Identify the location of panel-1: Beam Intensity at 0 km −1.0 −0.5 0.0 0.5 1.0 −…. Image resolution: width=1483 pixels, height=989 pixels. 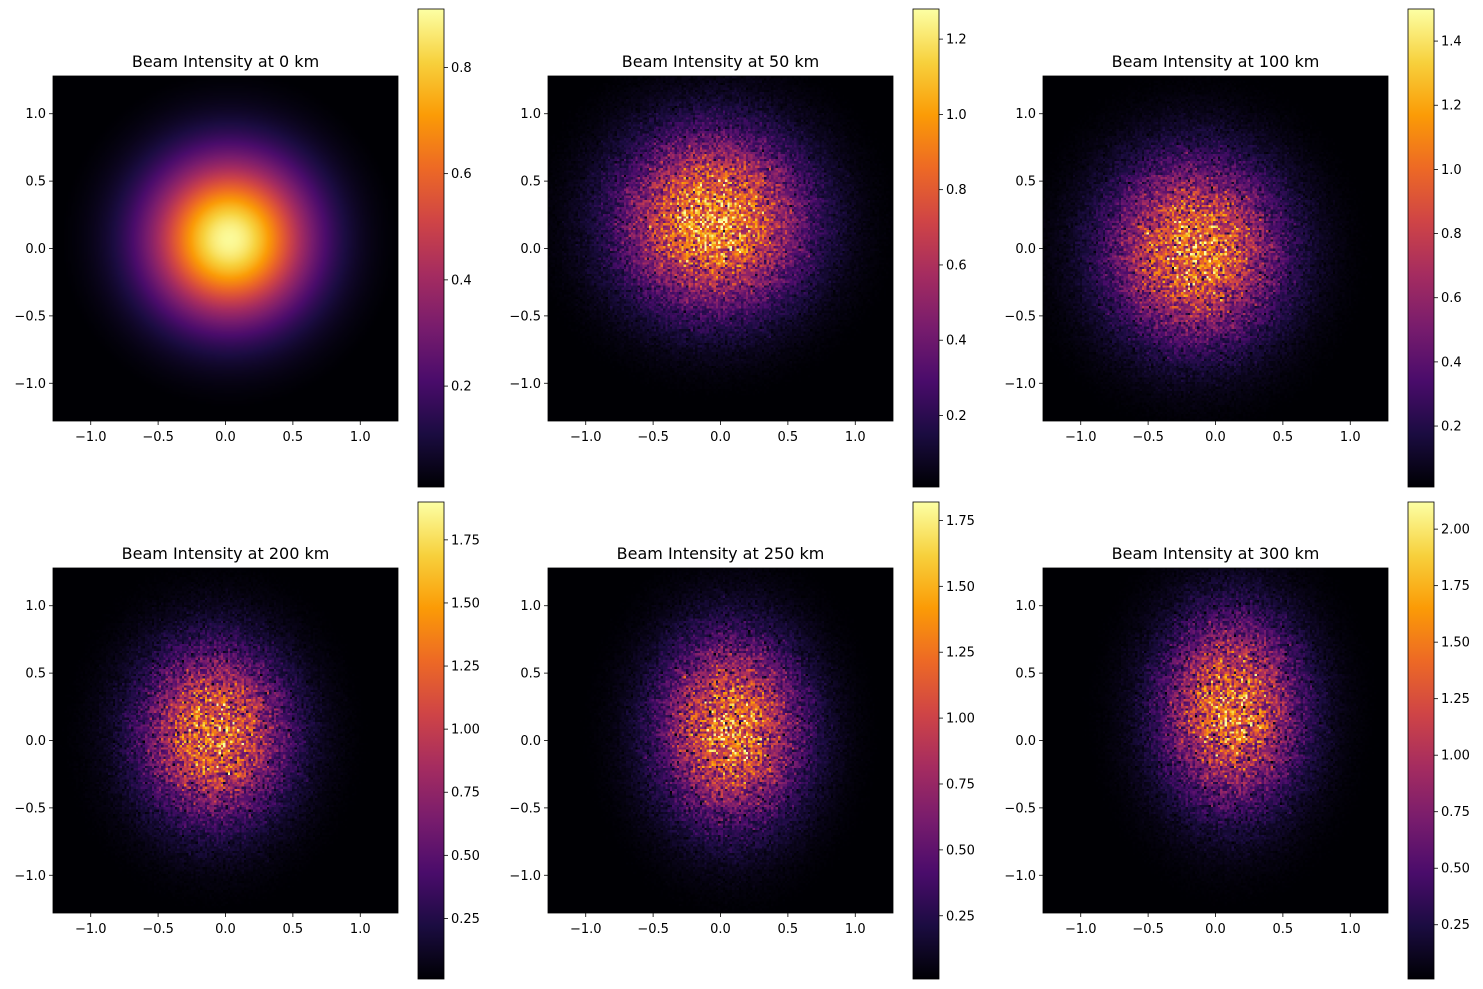
(243, 248).